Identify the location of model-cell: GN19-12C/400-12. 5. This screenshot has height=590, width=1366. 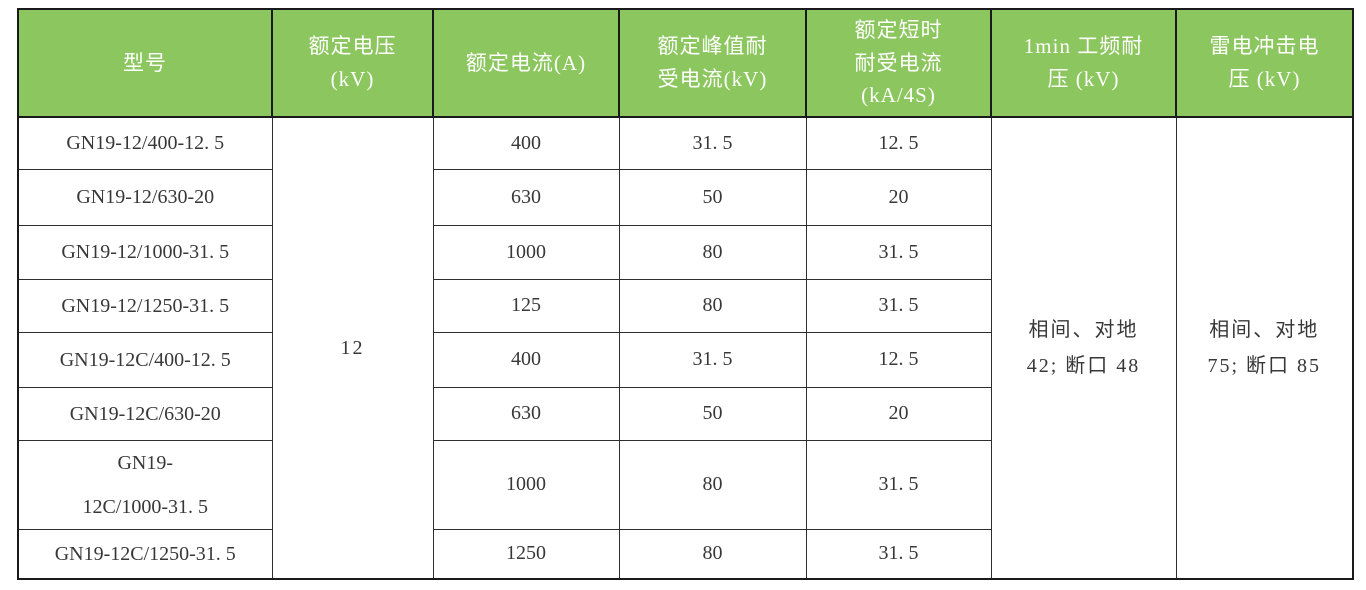
(145, 359).